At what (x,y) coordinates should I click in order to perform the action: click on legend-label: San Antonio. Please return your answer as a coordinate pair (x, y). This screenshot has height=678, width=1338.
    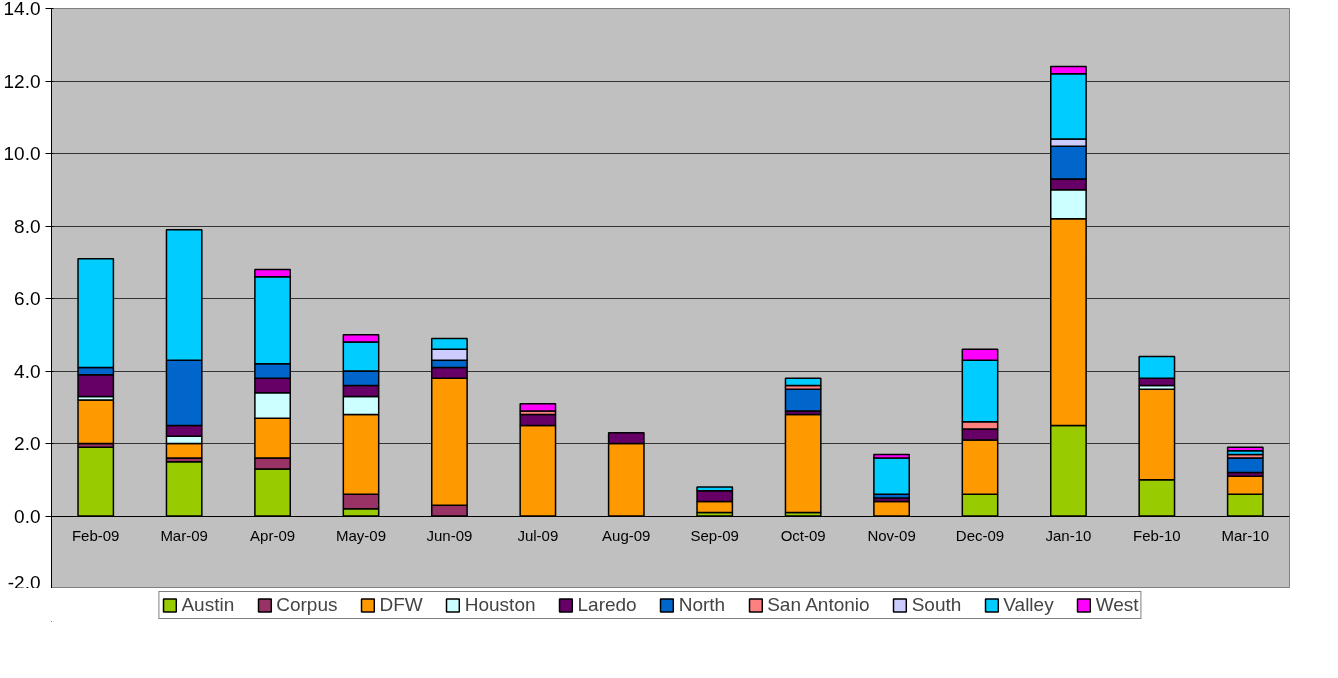
    Looking at the image, I should click on (818, 605).